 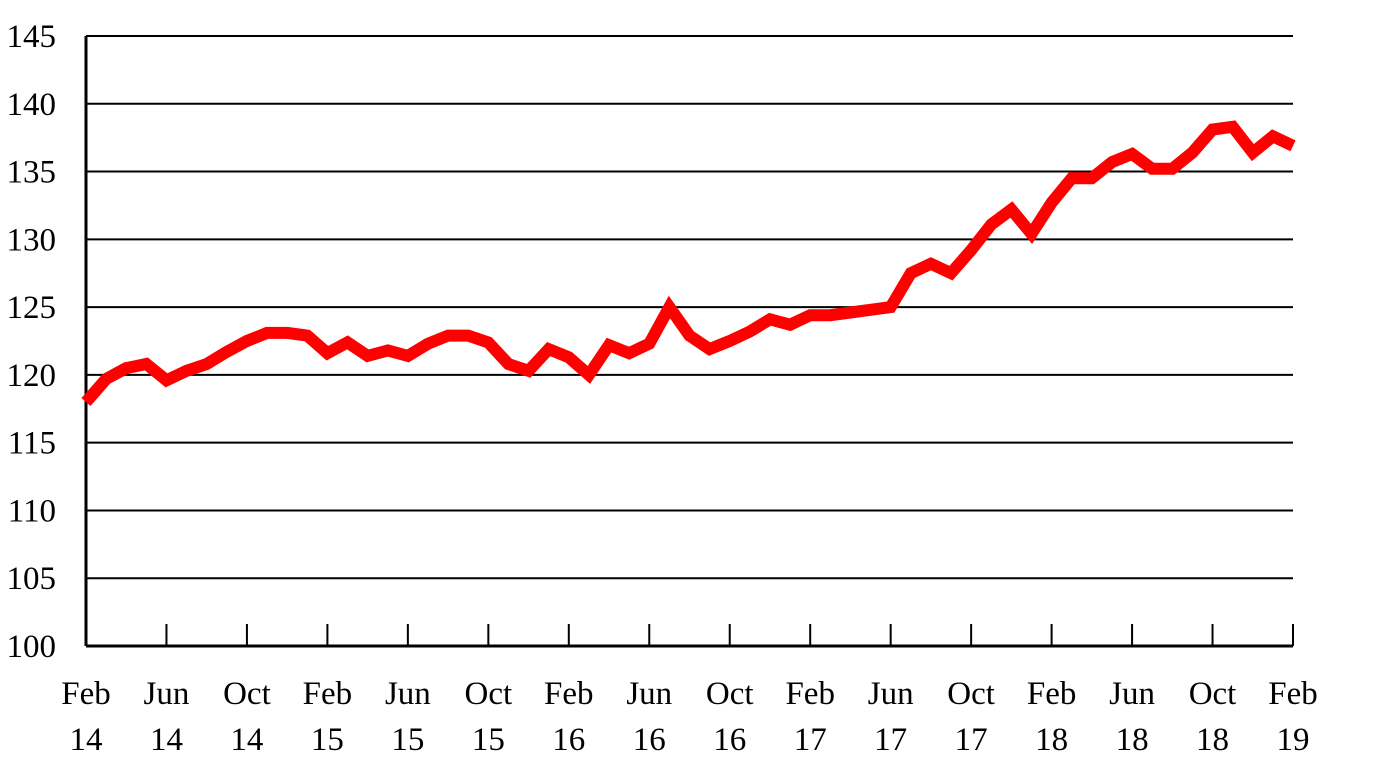 I want to click on y-tick-label: 125, so click(x=32, y=308).